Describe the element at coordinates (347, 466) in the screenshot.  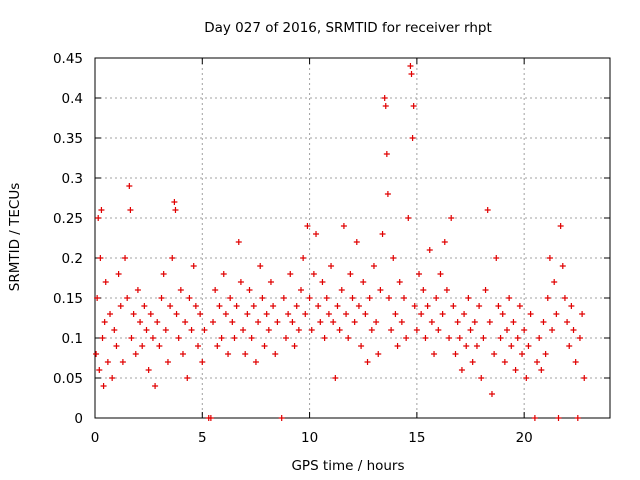
I see `x-axis-label: GPS time / hours` at that location.